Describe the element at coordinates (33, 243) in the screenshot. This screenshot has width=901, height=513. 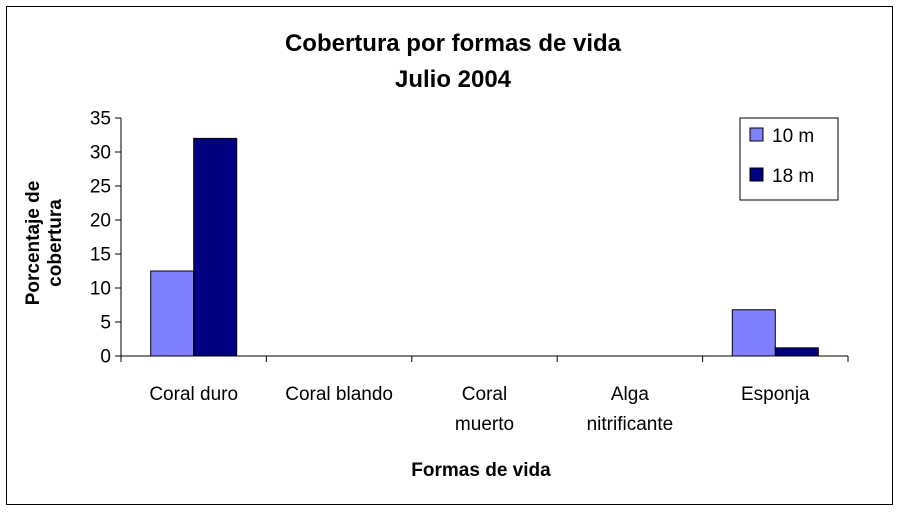
I see `y-axis-title: Porcentaje de` at that location.